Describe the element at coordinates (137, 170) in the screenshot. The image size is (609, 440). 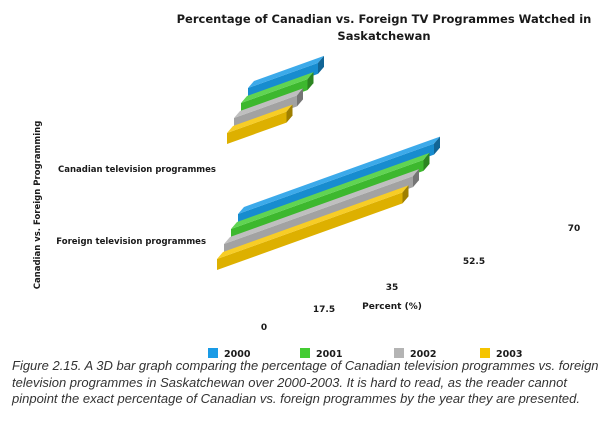
I see `category-label: Canadian television programmes` at that location.